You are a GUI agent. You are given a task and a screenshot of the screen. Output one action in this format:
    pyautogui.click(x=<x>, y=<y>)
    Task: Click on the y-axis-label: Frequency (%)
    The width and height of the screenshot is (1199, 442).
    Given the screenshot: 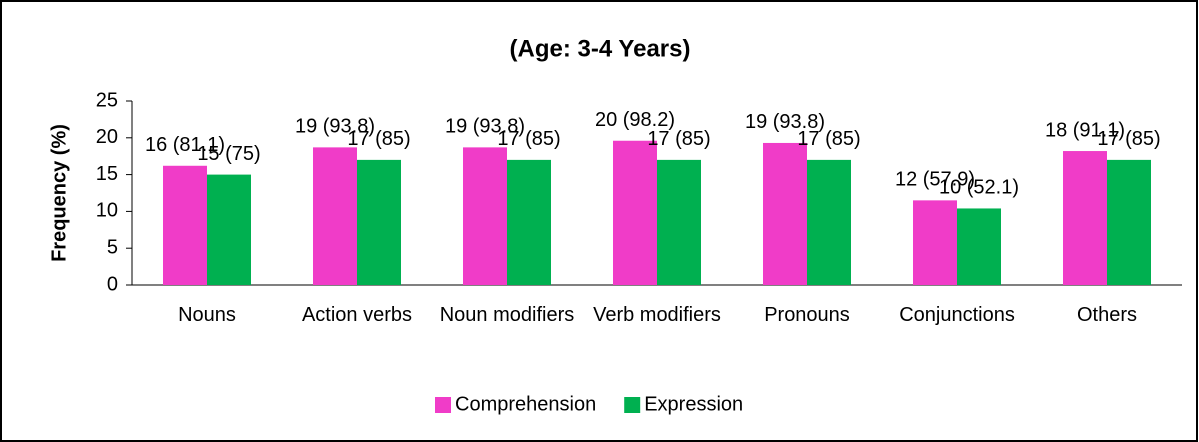 What is the action you would take?
    pyautogui.click(x=59, y=193)
    